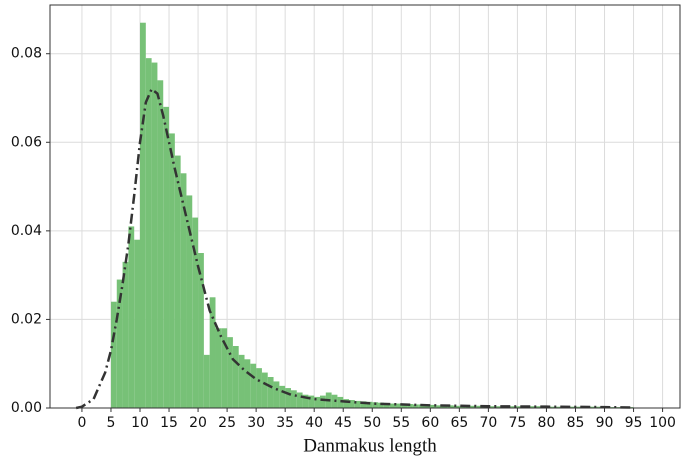  What do you see at coordinates (111, 423) in the screenshot?
I see `x-tick-label: 5` at bounding box center [111, 423].